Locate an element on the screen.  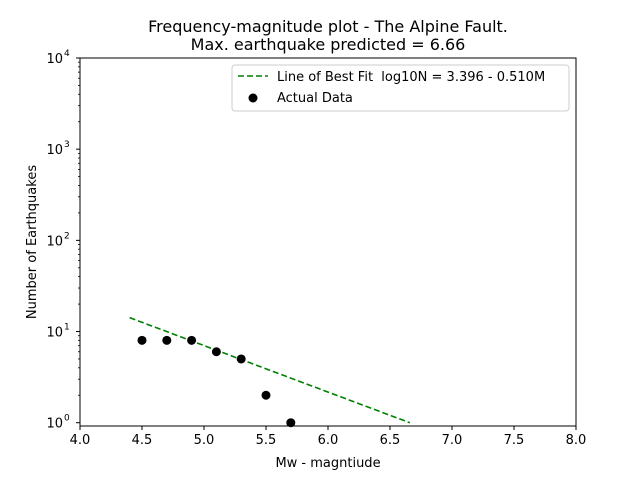
legend-label-data: Actual Data is located at coordinates (315, 98).